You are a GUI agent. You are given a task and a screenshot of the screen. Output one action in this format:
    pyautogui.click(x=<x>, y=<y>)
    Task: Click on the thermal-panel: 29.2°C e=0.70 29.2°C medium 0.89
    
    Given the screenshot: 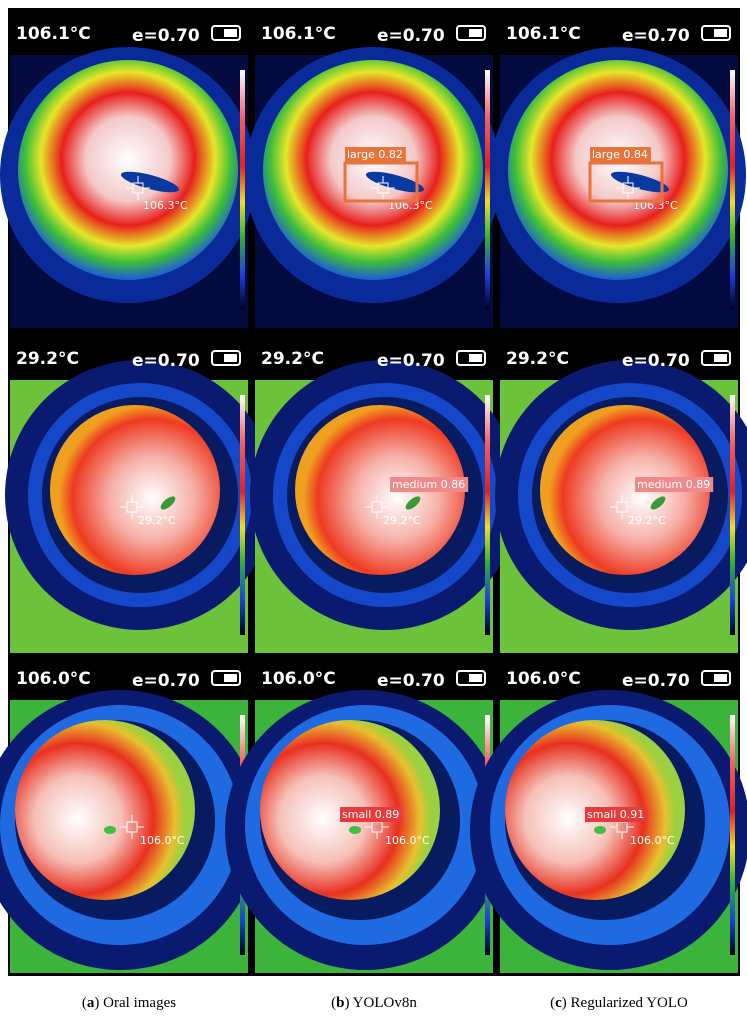 What is the action you would take?
    pyautogui.click(x=621, y=501)
    